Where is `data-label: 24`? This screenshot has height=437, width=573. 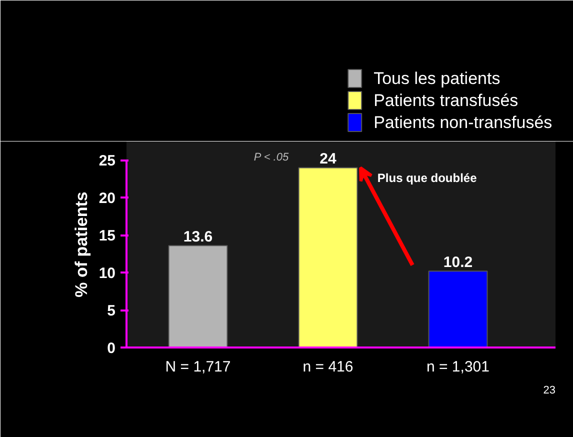 data-label: 24 is located at coordinates (328, 159).